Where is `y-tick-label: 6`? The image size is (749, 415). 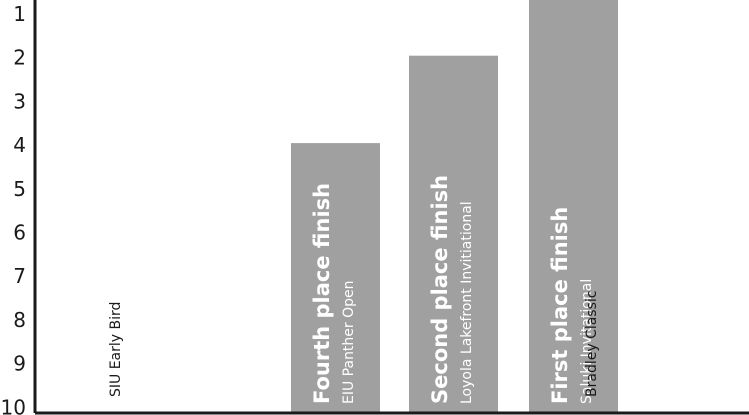 y-tick-label: 6 is located at coordinates (19, 233).